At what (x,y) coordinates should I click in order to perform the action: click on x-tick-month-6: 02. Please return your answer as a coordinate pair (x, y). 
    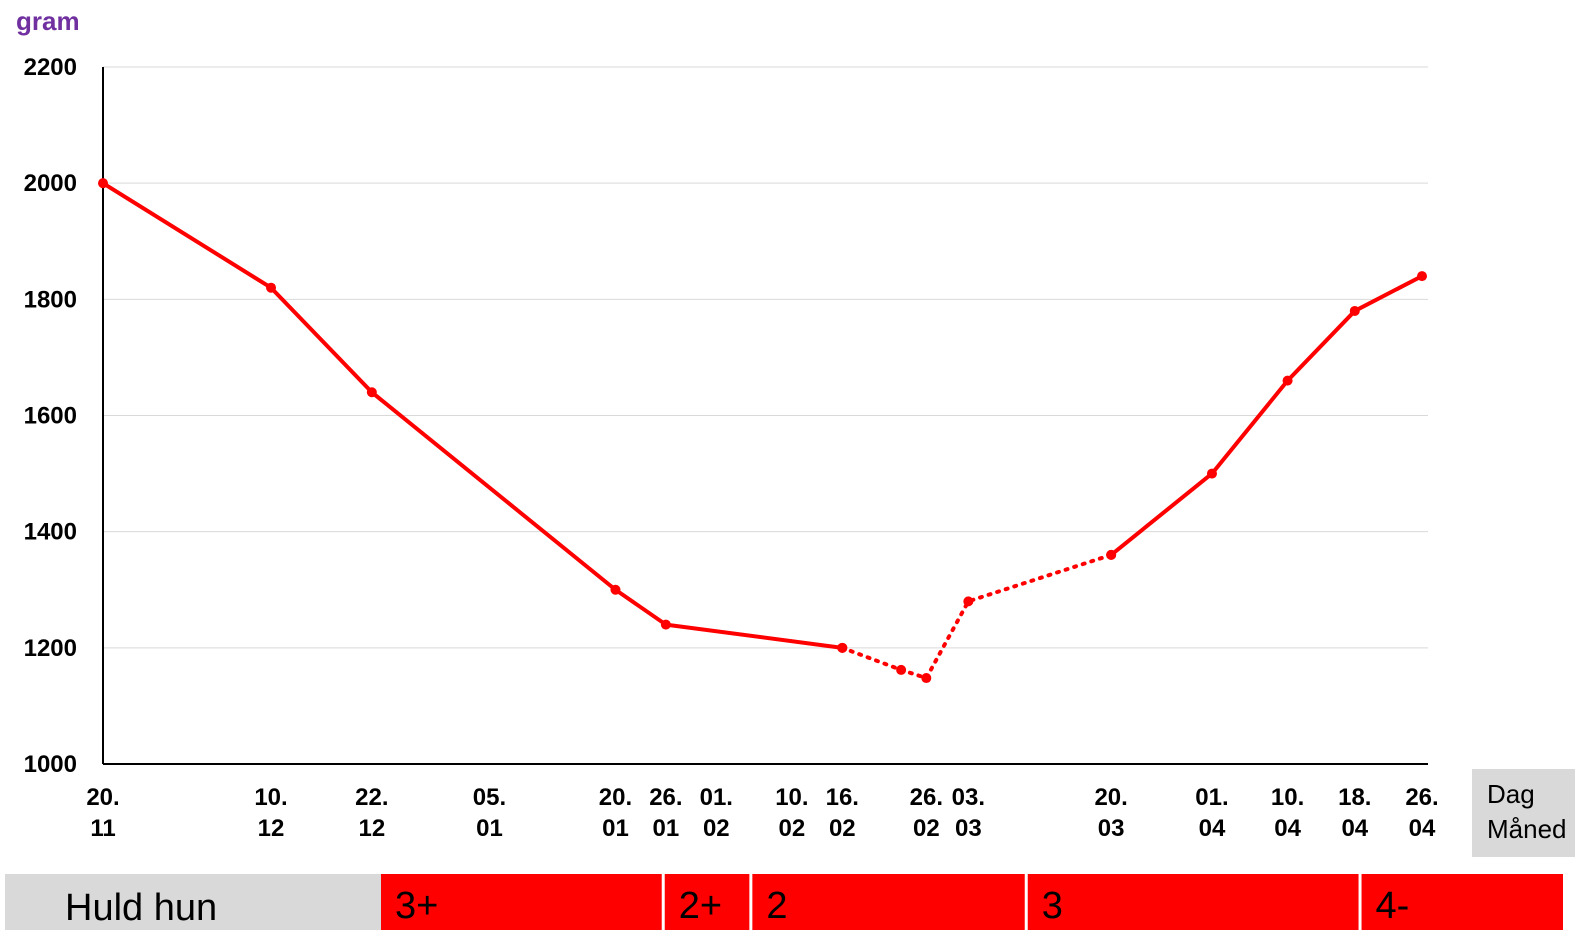
    Looking at the image, I should click on (716, 828).